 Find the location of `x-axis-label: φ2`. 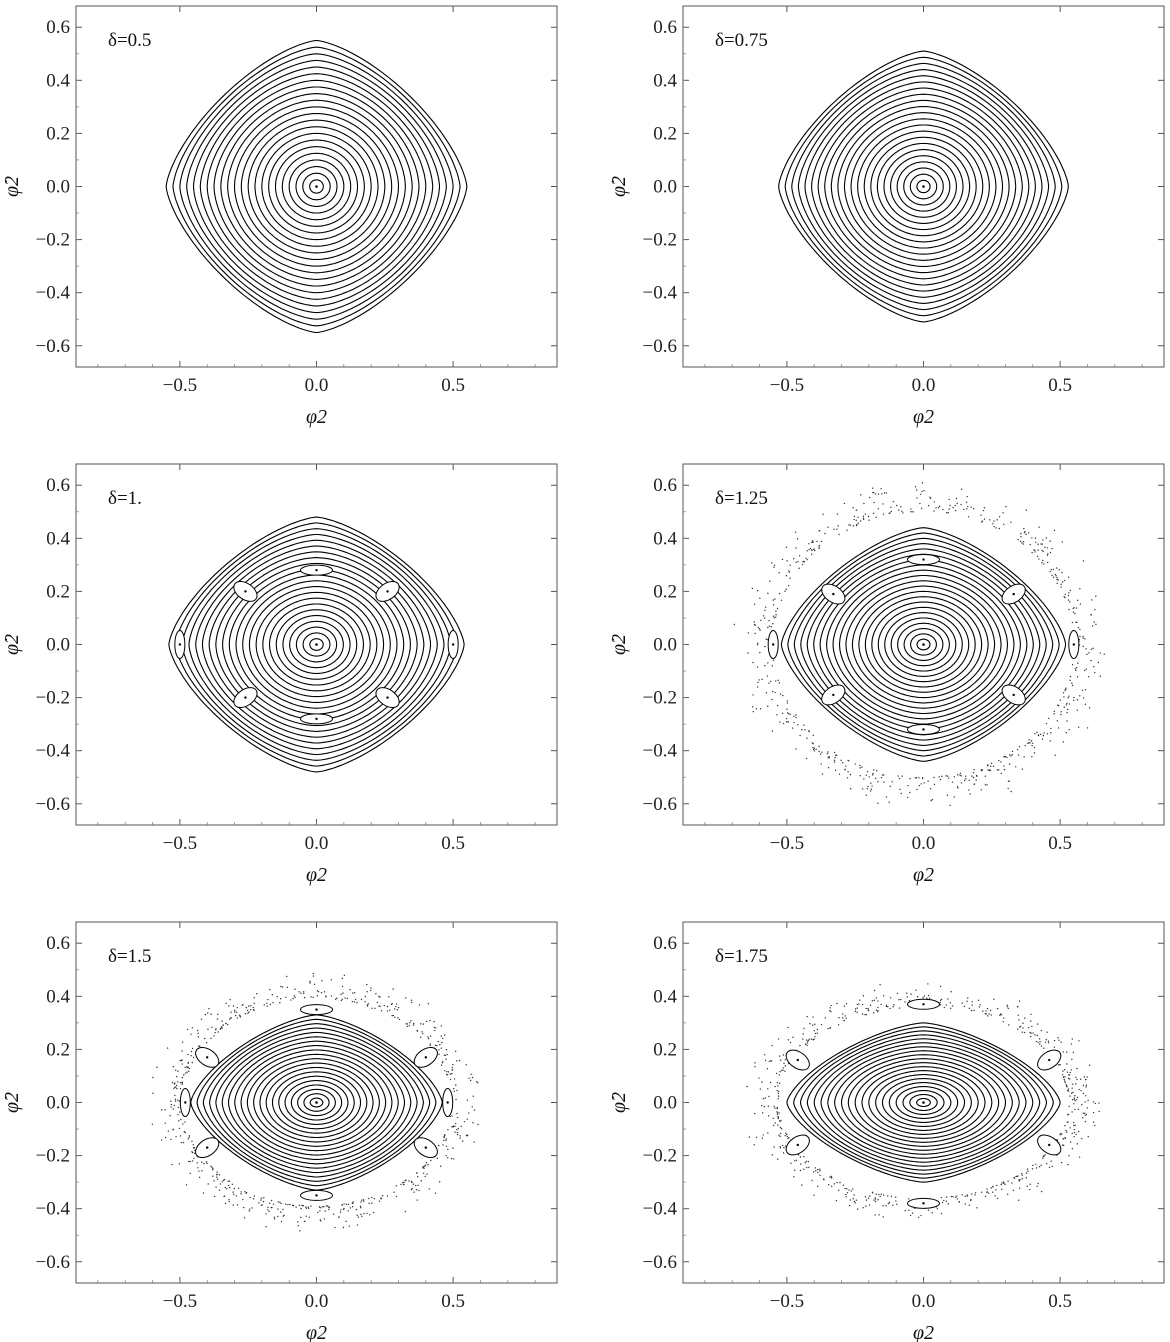

x-axis-label: φ2 is located at coordinates (923, 417).